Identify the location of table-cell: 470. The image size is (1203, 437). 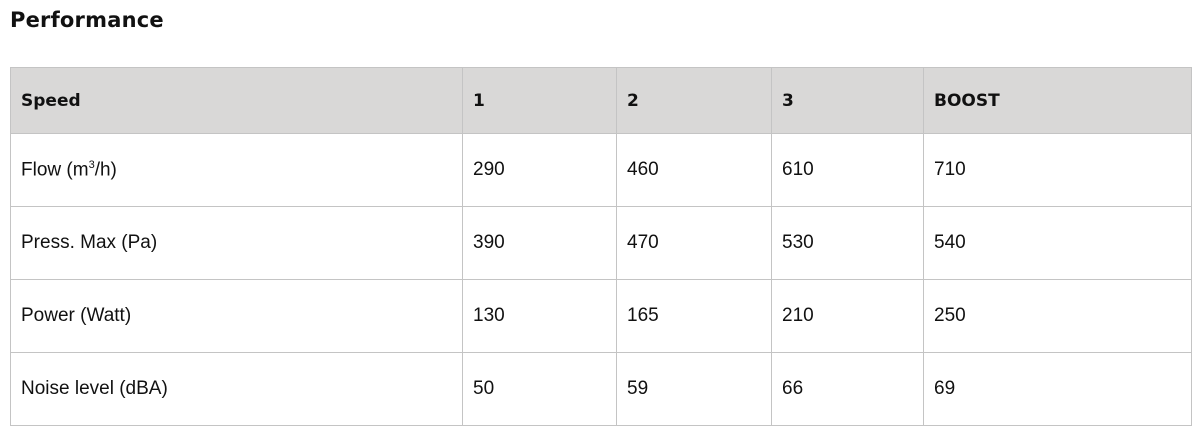
(694, 243).